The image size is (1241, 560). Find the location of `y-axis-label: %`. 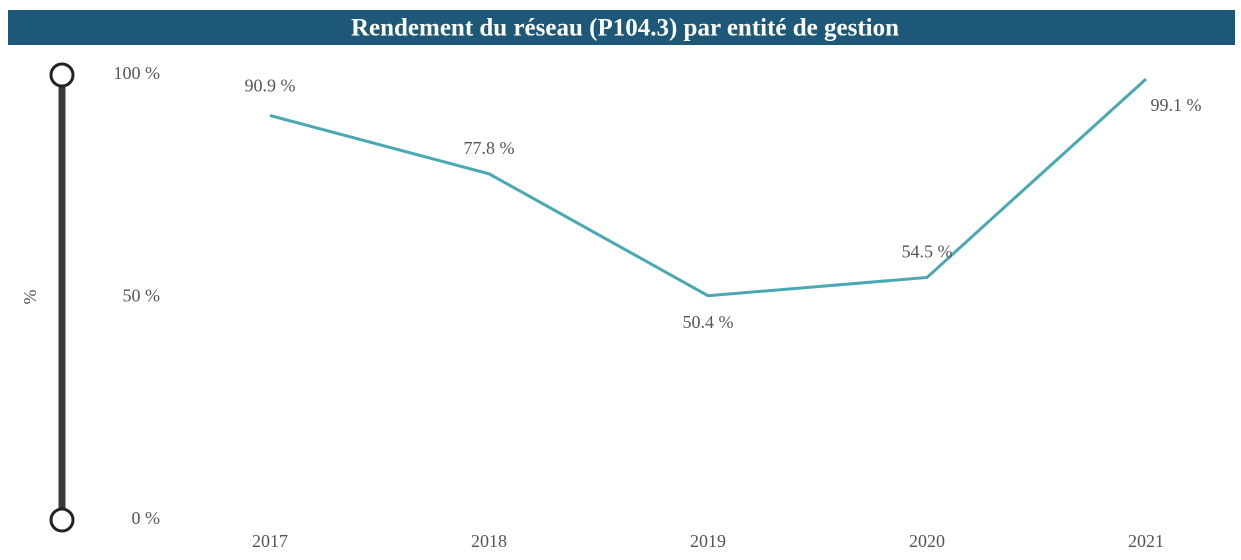

y-axis-label: % is located at coordinates (30, 297).